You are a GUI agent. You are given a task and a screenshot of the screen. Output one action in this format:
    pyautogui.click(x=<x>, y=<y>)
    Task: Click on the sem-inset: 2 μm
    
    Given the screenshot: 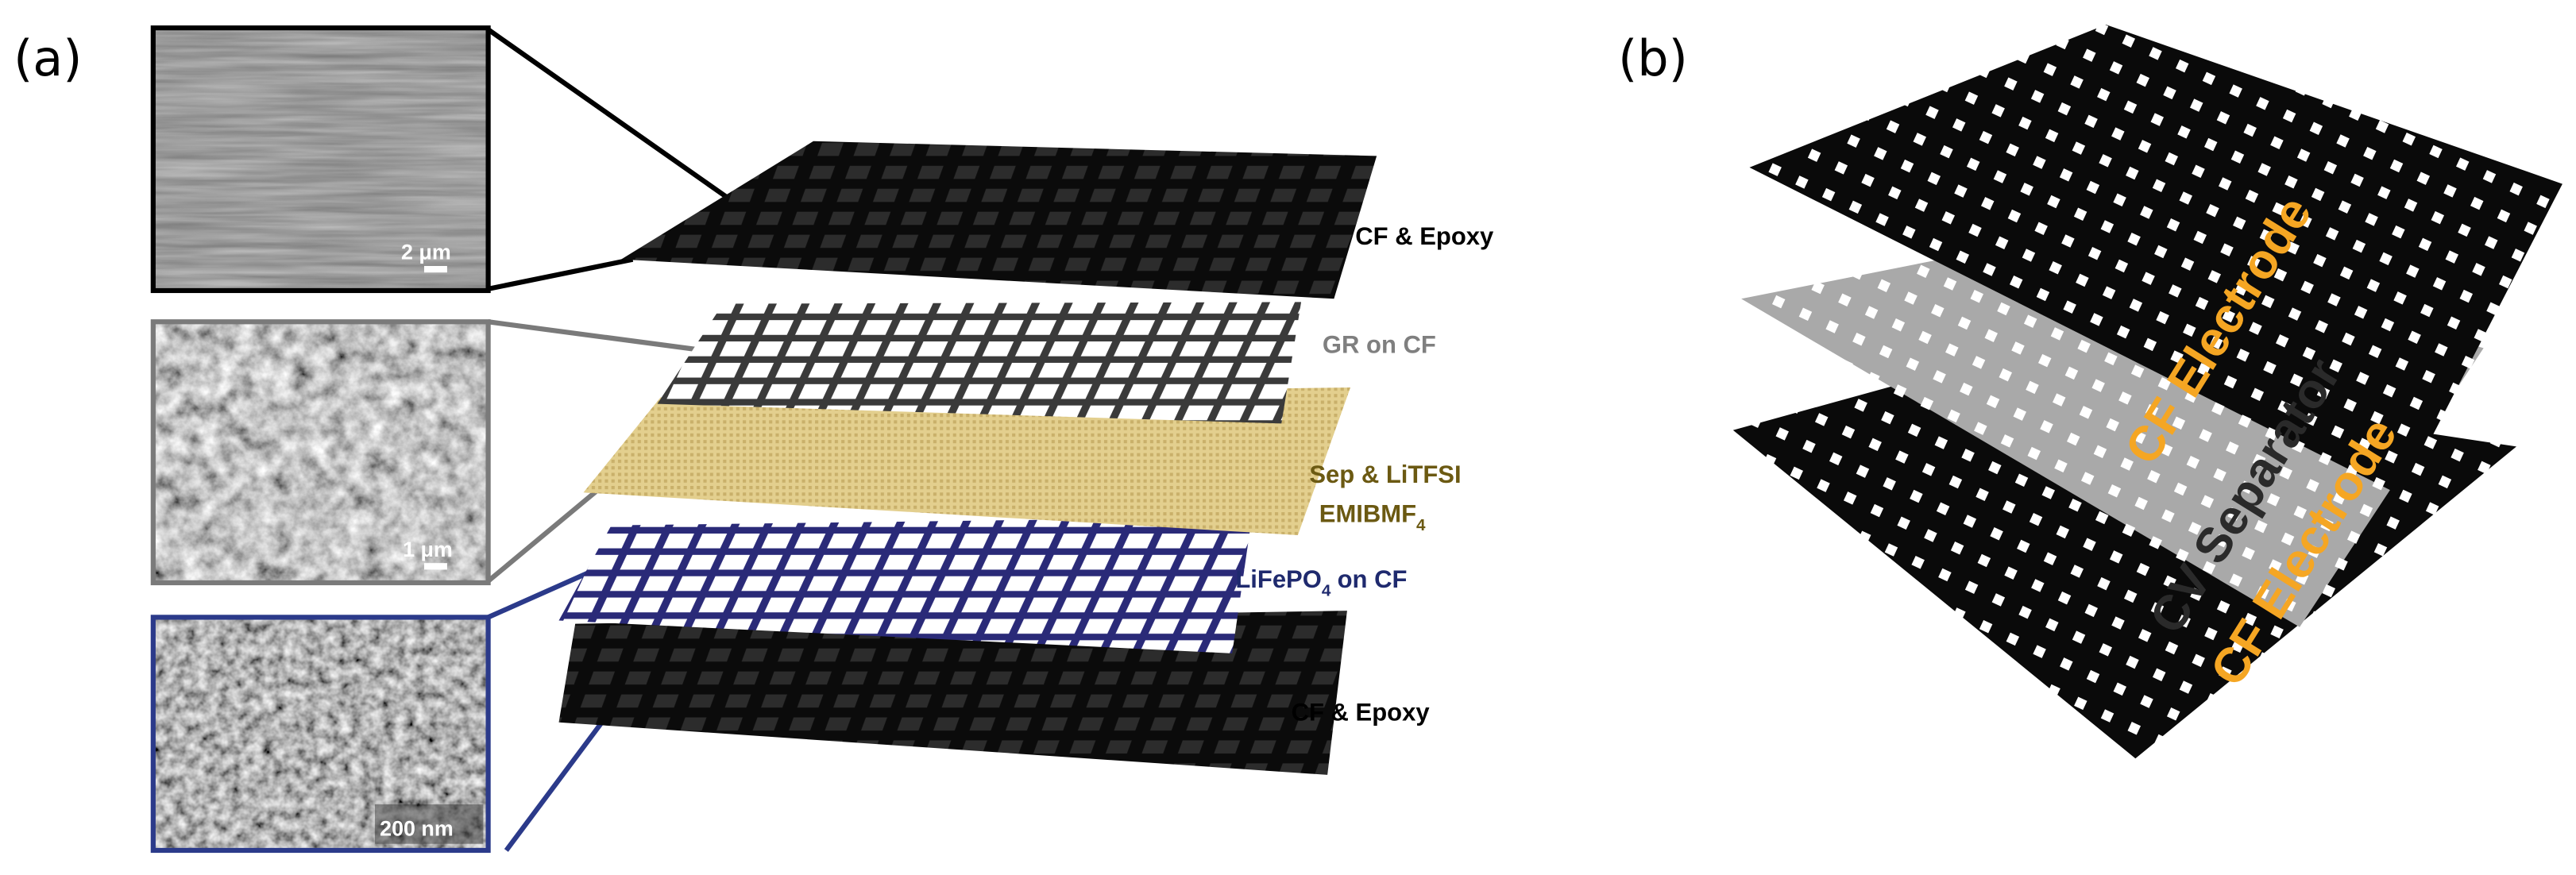 What is the action you would take?
    pyautogui.click(x=320, y=159)
    